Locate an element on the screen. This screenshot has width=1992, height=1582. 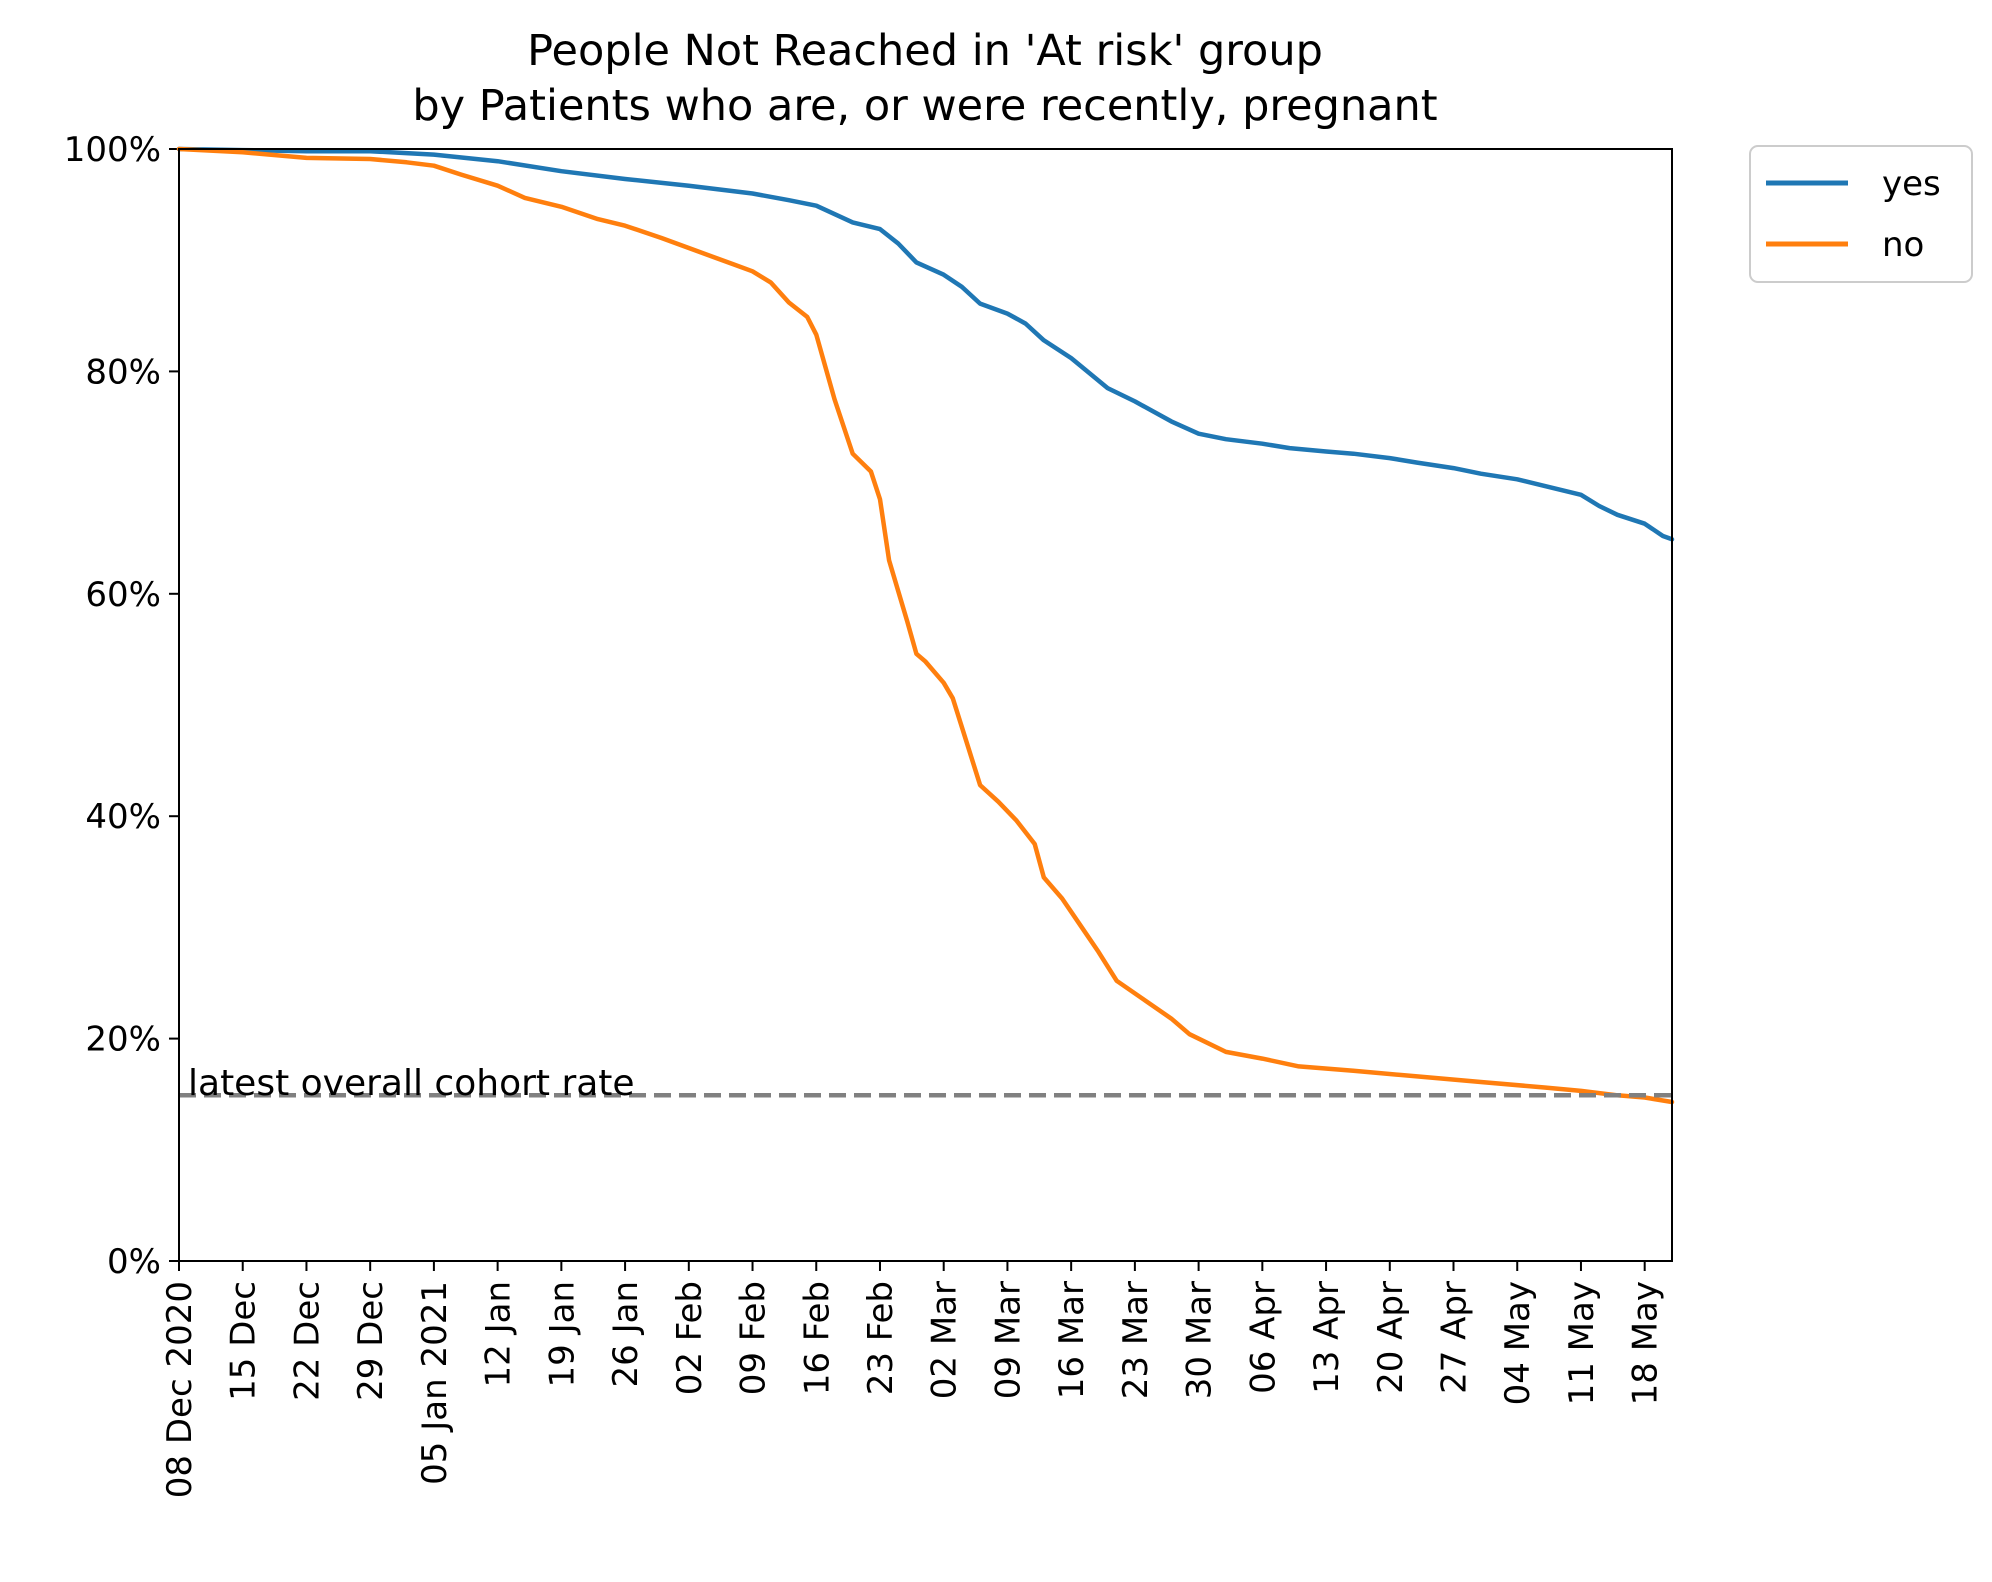
x-tick-label: 13 Apr is located at coordinates (1327, 1337).